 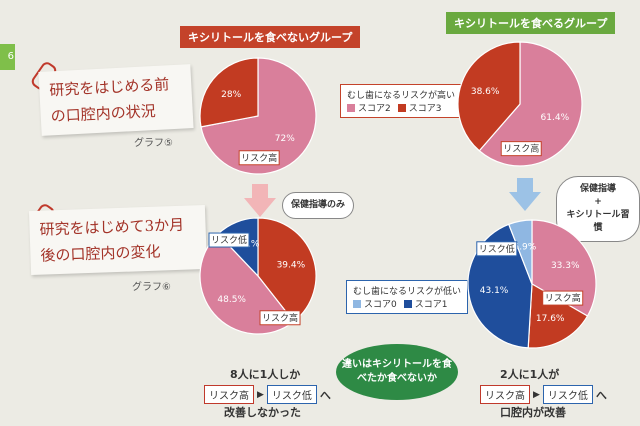 I want to click on legend-low-risk: むし歯になるリスクが低い スコア0 スコア1, so click(x=407, y=297).